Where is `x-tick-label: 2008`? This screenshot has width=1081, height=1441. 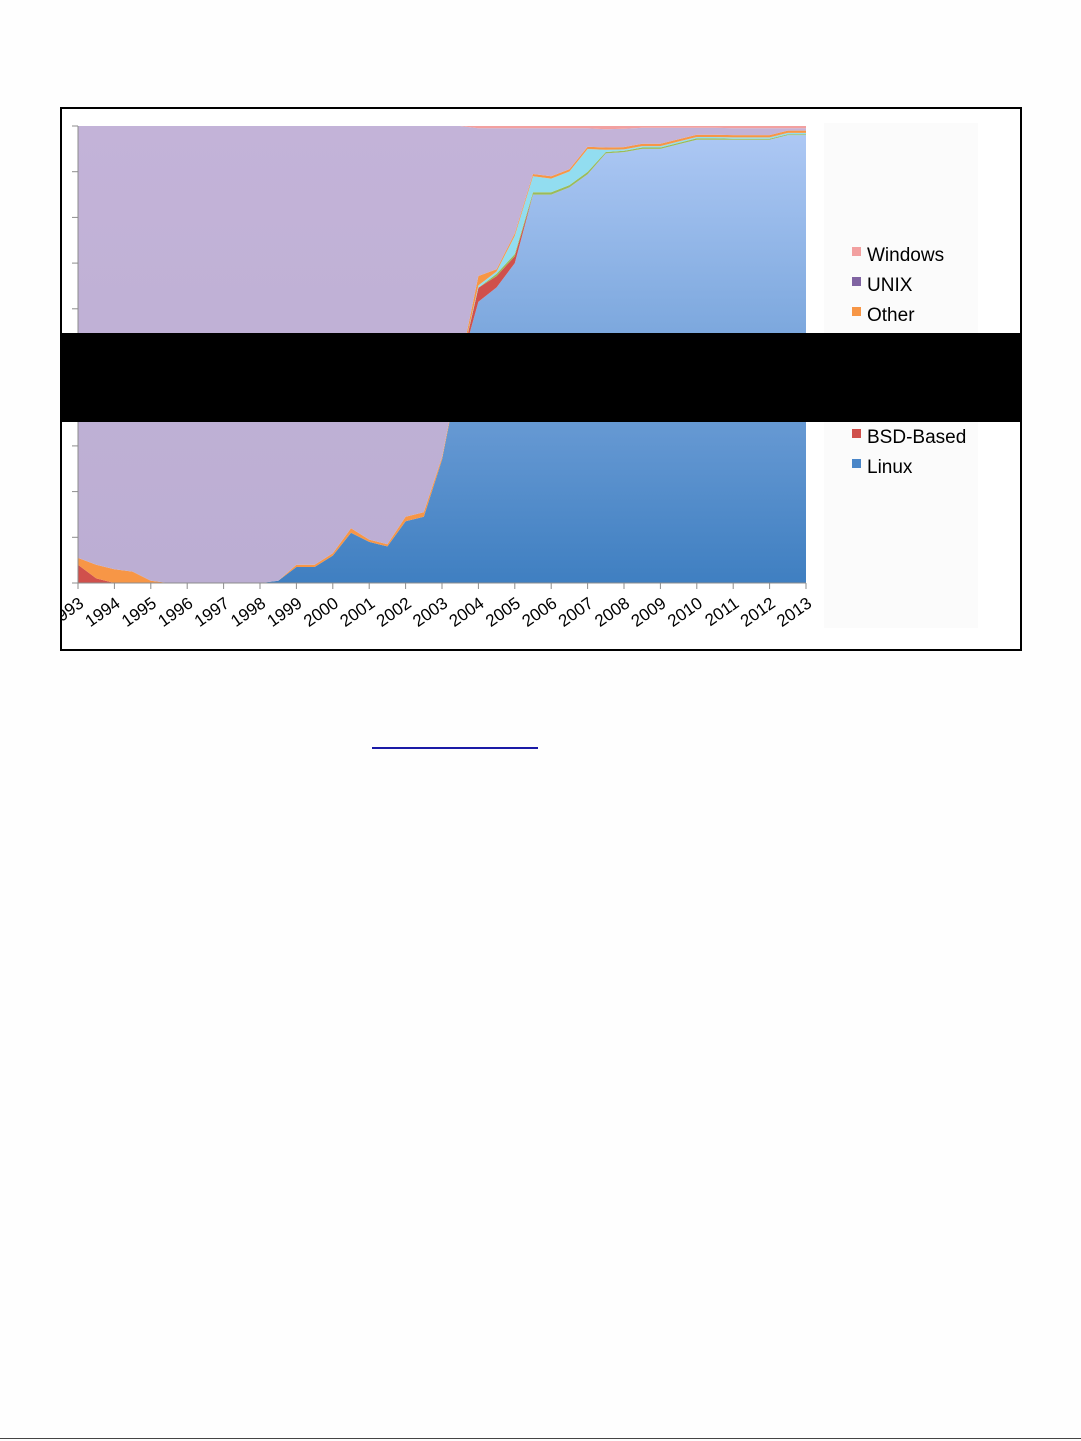
x-tick-label: 2008 is located at coordinates (612, 612).